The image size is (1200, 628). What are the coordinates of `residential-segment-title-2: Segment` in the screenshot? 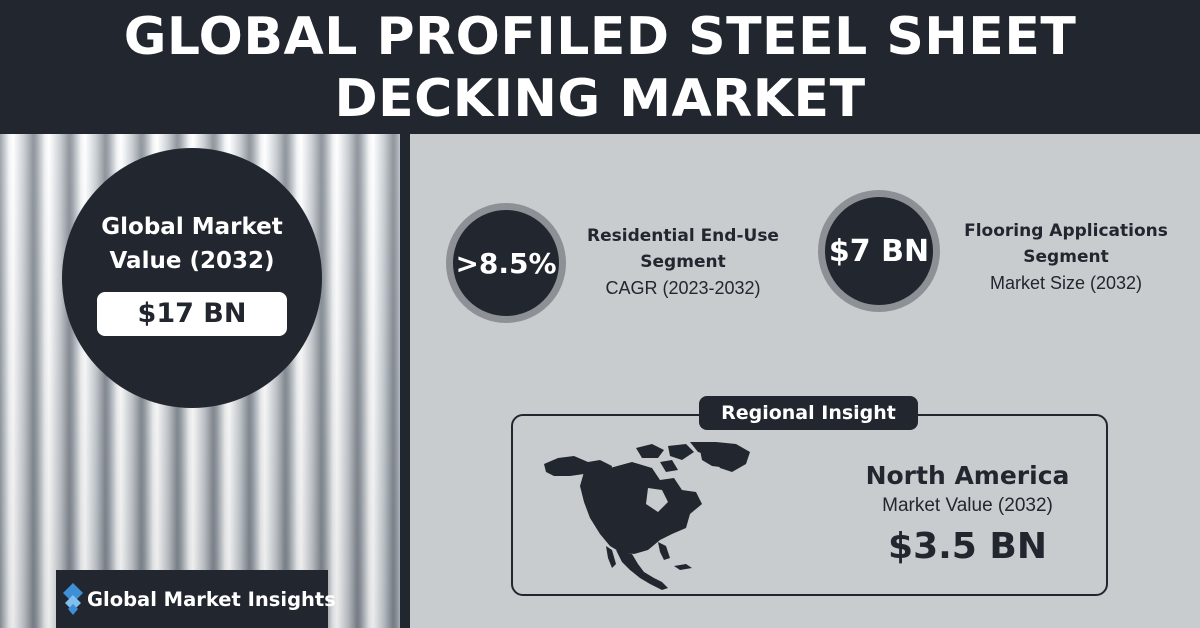 It's located at (683, 262).